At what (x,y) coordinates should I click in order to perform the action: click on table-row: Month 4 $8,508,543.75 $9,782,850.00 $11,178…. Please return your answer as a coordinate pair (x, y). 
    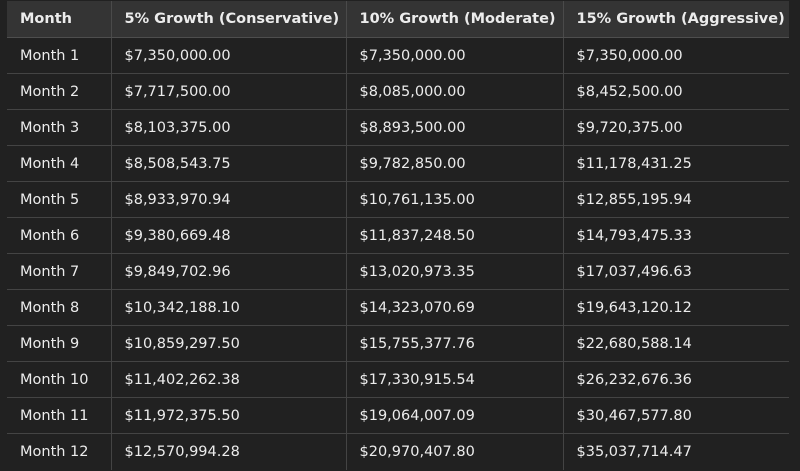
    Looking at the image, I should click on (398, 163).